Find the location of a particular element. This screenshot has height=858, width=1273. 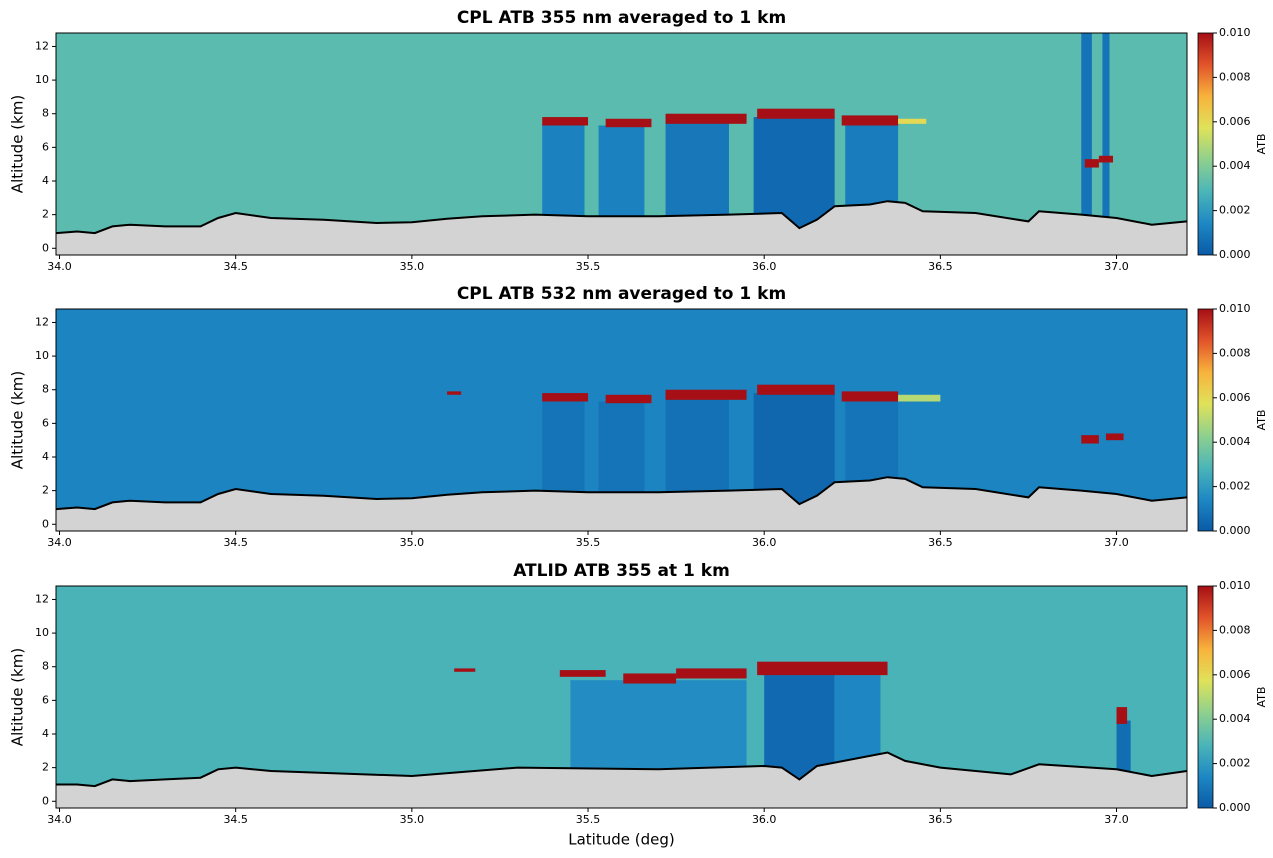

chart-title: CPL ATB 355 nm averaged to 1 km is located at coordinates (621, 18).